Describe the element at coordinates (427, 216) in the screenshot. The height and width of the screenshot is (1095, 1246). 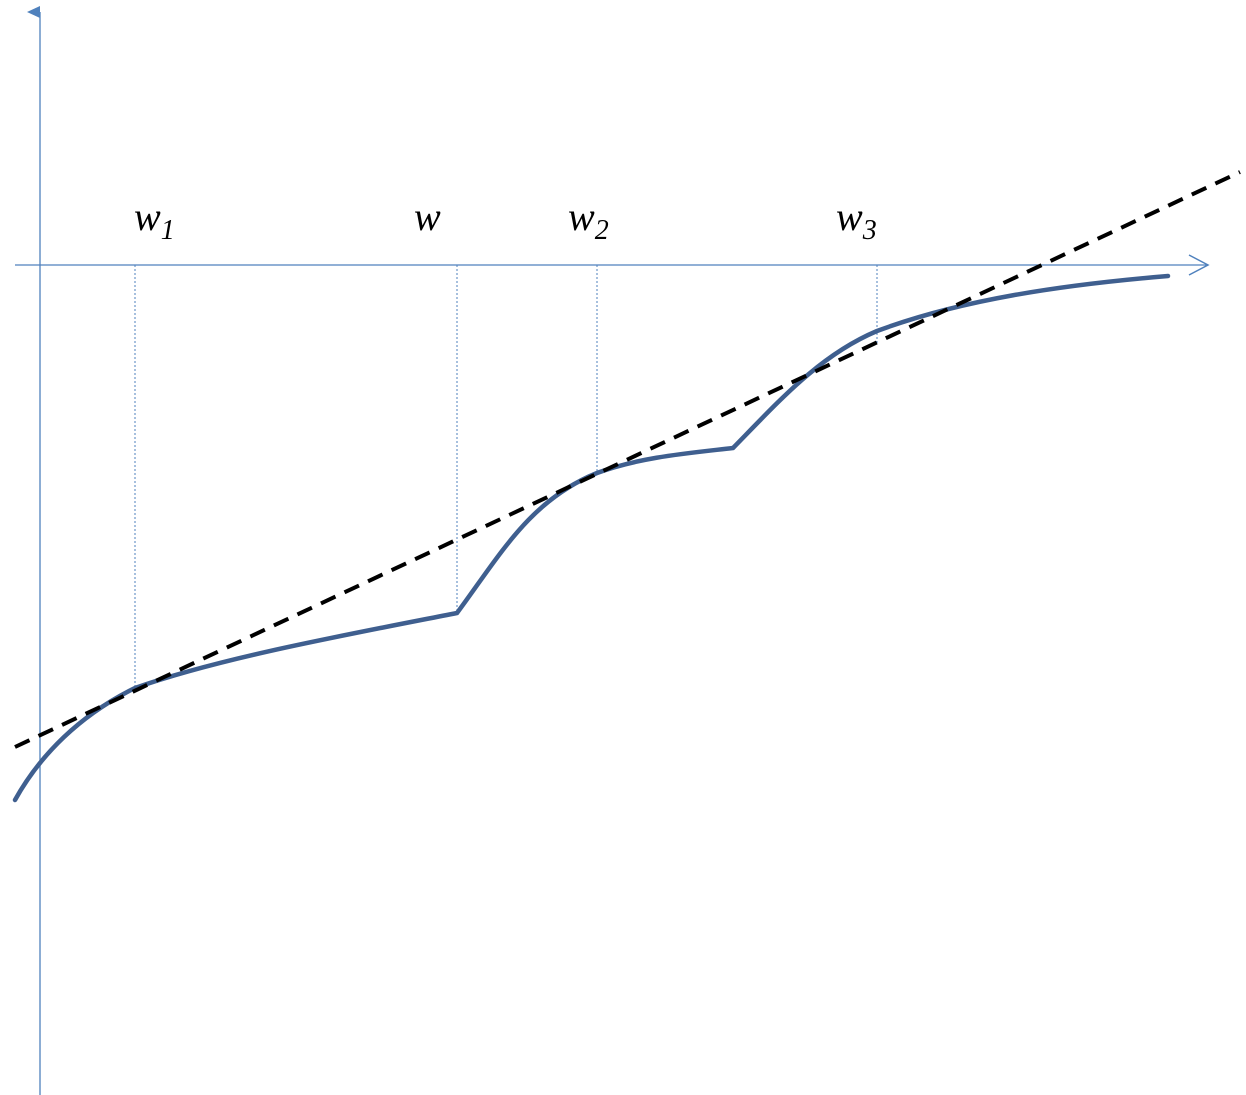
I see `label-w: w` at that location.